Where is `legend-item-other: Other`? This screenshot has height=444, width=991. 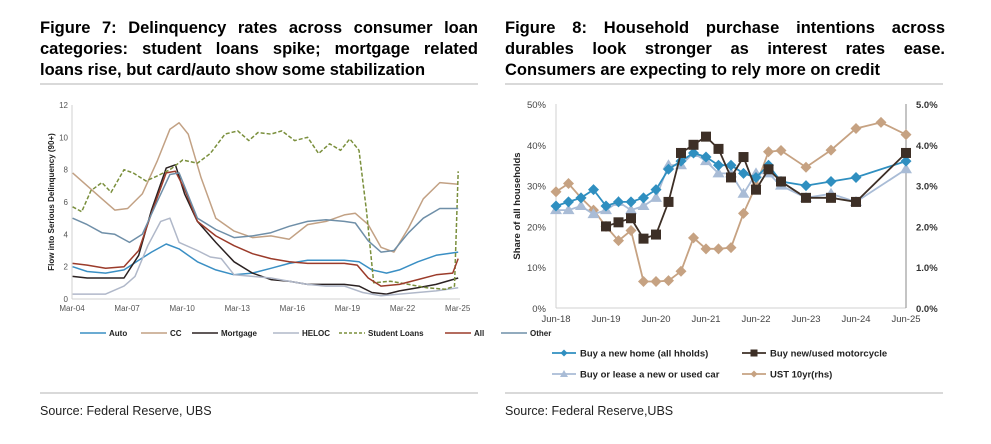 legend-item-other: Other is located at coordinates (526, 333).